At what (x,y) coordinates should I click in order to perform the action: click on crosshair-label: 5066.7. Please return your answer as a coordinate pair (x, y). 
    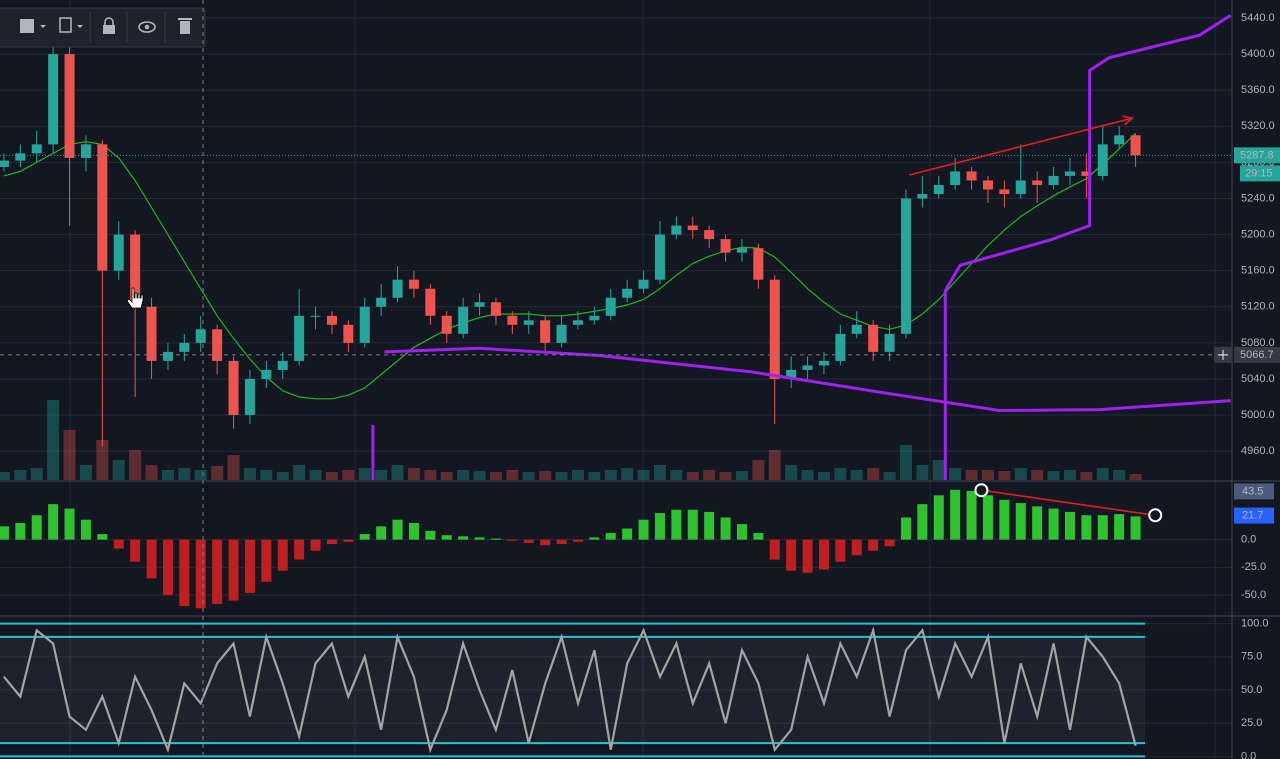
    Looking at the image, I should click on (1257, 355).